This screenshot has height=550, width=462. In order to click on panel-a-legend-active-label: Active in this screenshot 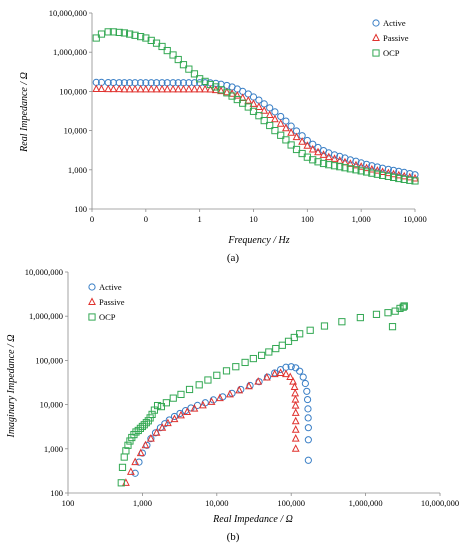, I will do `click(394, 23)`.